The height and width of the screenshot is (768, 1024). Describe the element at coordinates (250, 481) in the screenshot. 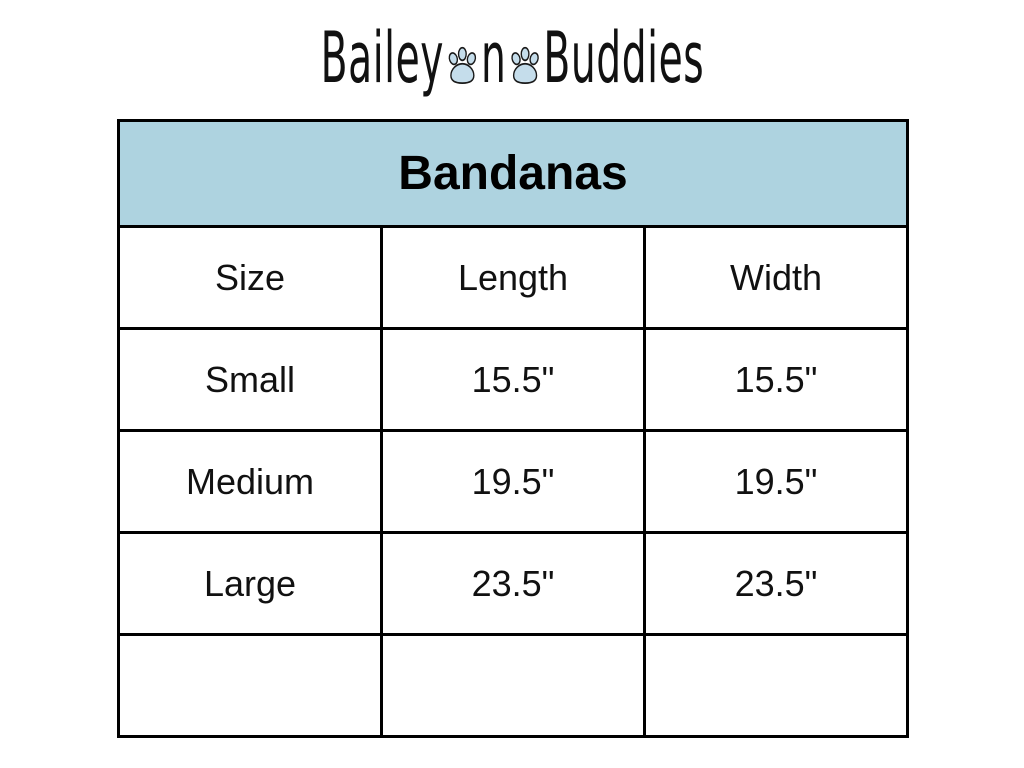

I see `cell-size: Medium` at that location.